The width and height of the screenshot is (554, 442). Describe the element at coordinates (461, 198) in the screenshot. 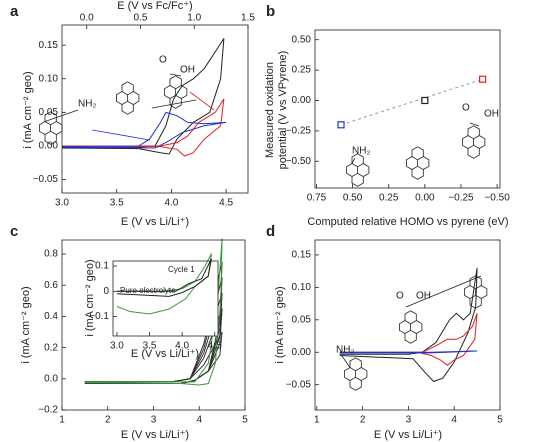

I see `x-tick-label: −0.25` at that location.